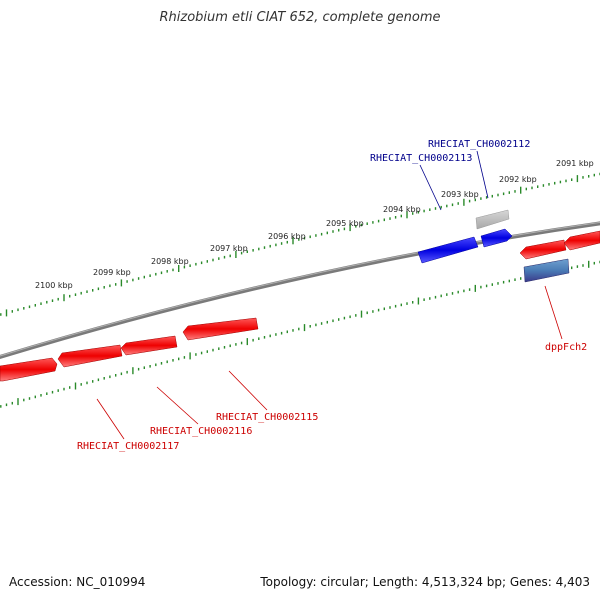 Image resolution: width=600 pixels, height=600 pixels. Describe the element at coordinates (518, 179) in the screenshot. I see `kbp-label: 2092 kbp` at that location.